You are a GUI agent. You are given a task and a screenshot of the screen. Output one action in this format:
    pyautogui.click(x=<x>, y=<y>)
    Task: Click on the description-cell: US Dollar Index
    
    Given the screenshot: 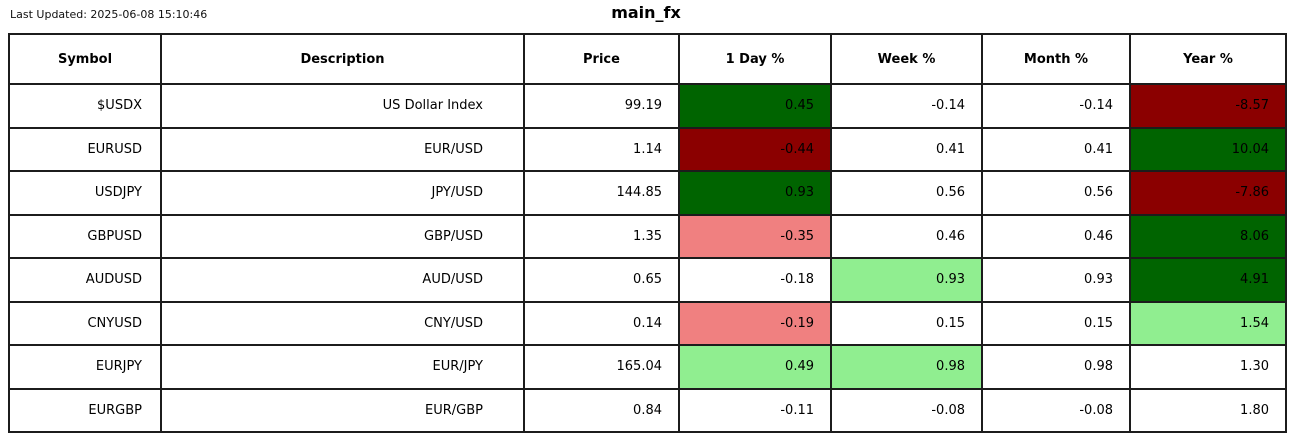 What is the action you would take?
    pyautogui.click(x=342, y=106)
    